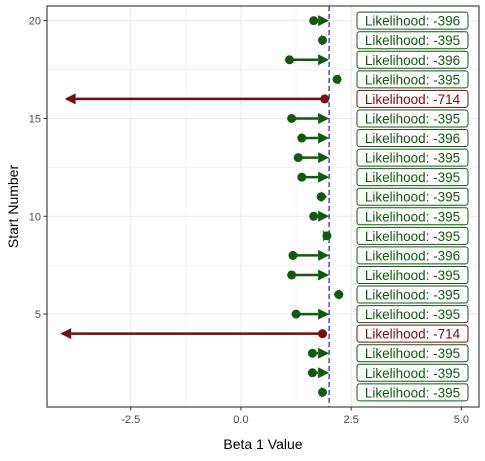  Describe the element at coordinates (461, 420) in the screenshot. I see `x-tick-label: 5.0` at that location.